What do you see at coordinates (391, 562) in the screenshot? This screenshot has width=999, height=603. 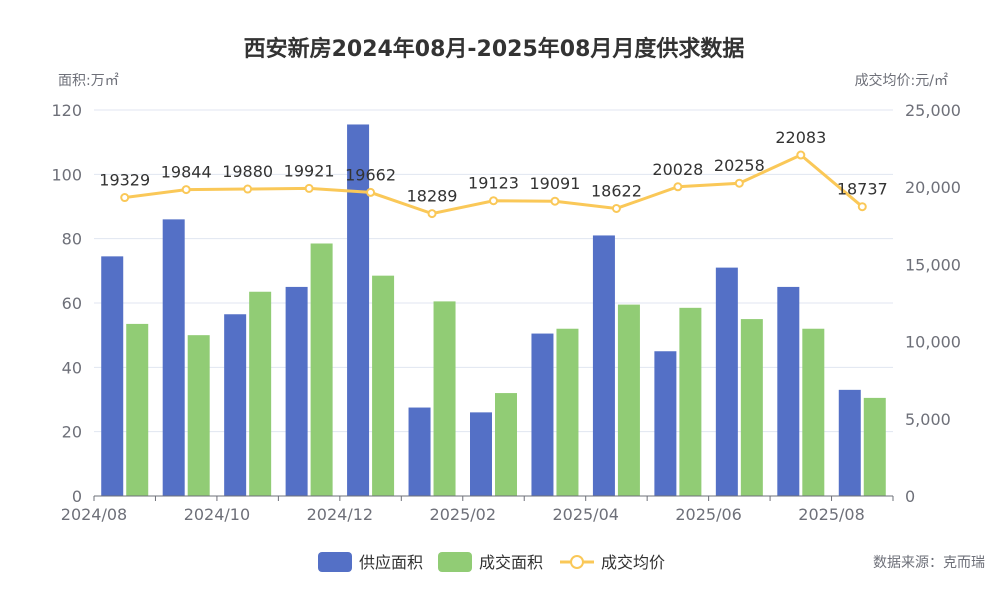 I see `legend-label: 供应面积` at bounding box center [391, 562].